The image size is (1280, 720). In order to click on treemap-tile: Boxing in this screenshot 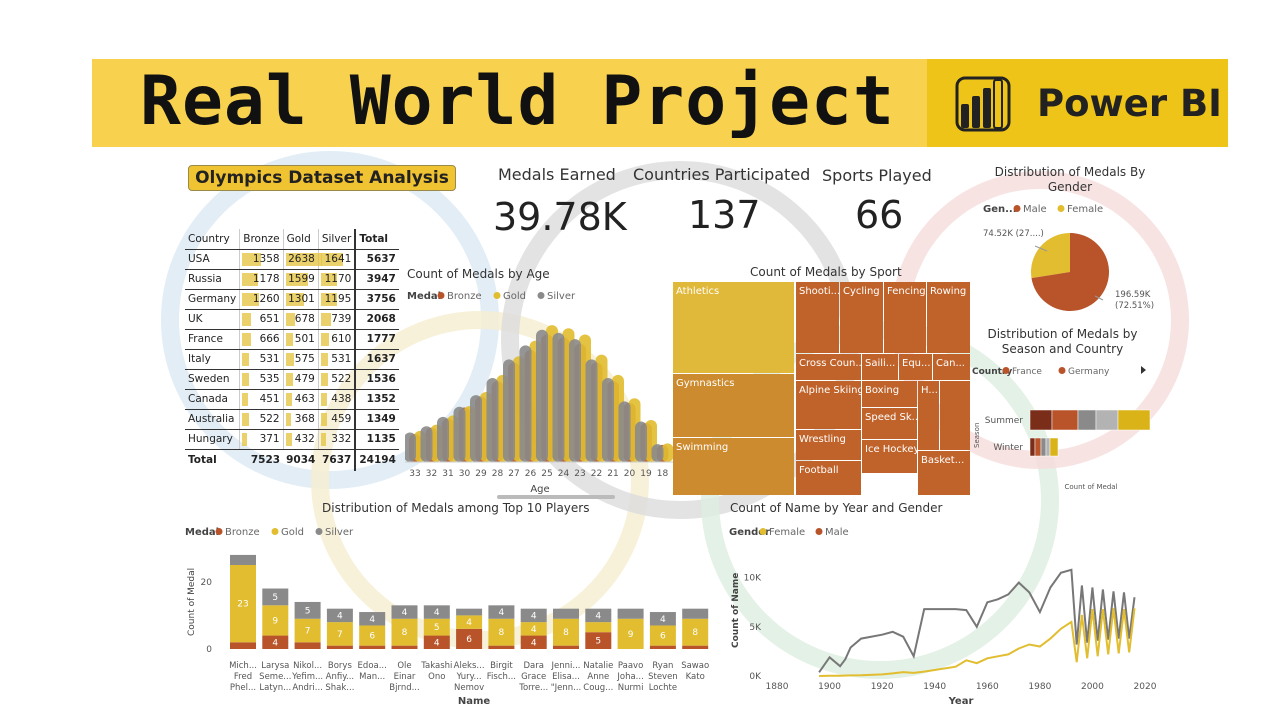, I will do `click(889, 394)`.